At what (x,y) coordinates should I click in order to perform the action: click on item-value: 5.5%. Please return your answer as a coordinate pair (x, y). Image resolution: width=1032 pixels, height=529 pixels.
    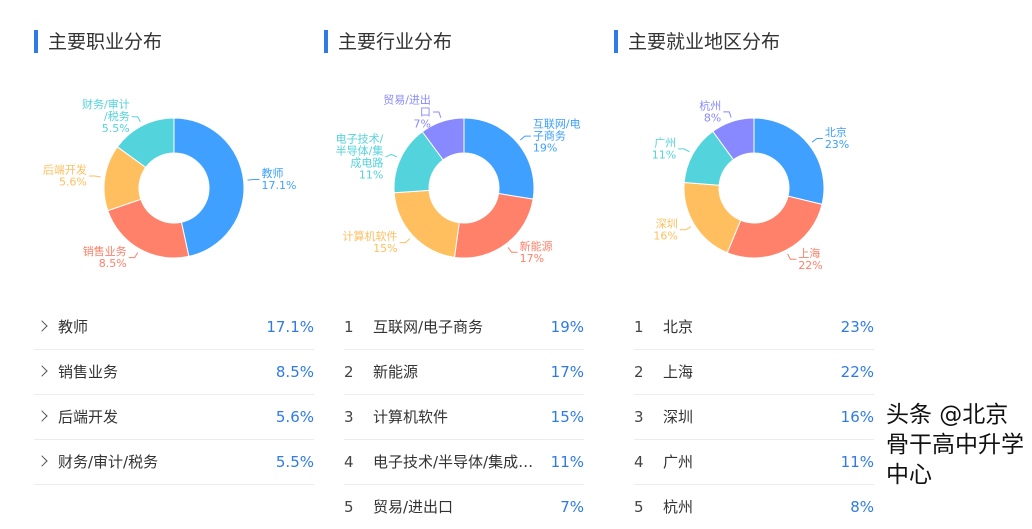
    Looking at the image, I should click on (294, 462).